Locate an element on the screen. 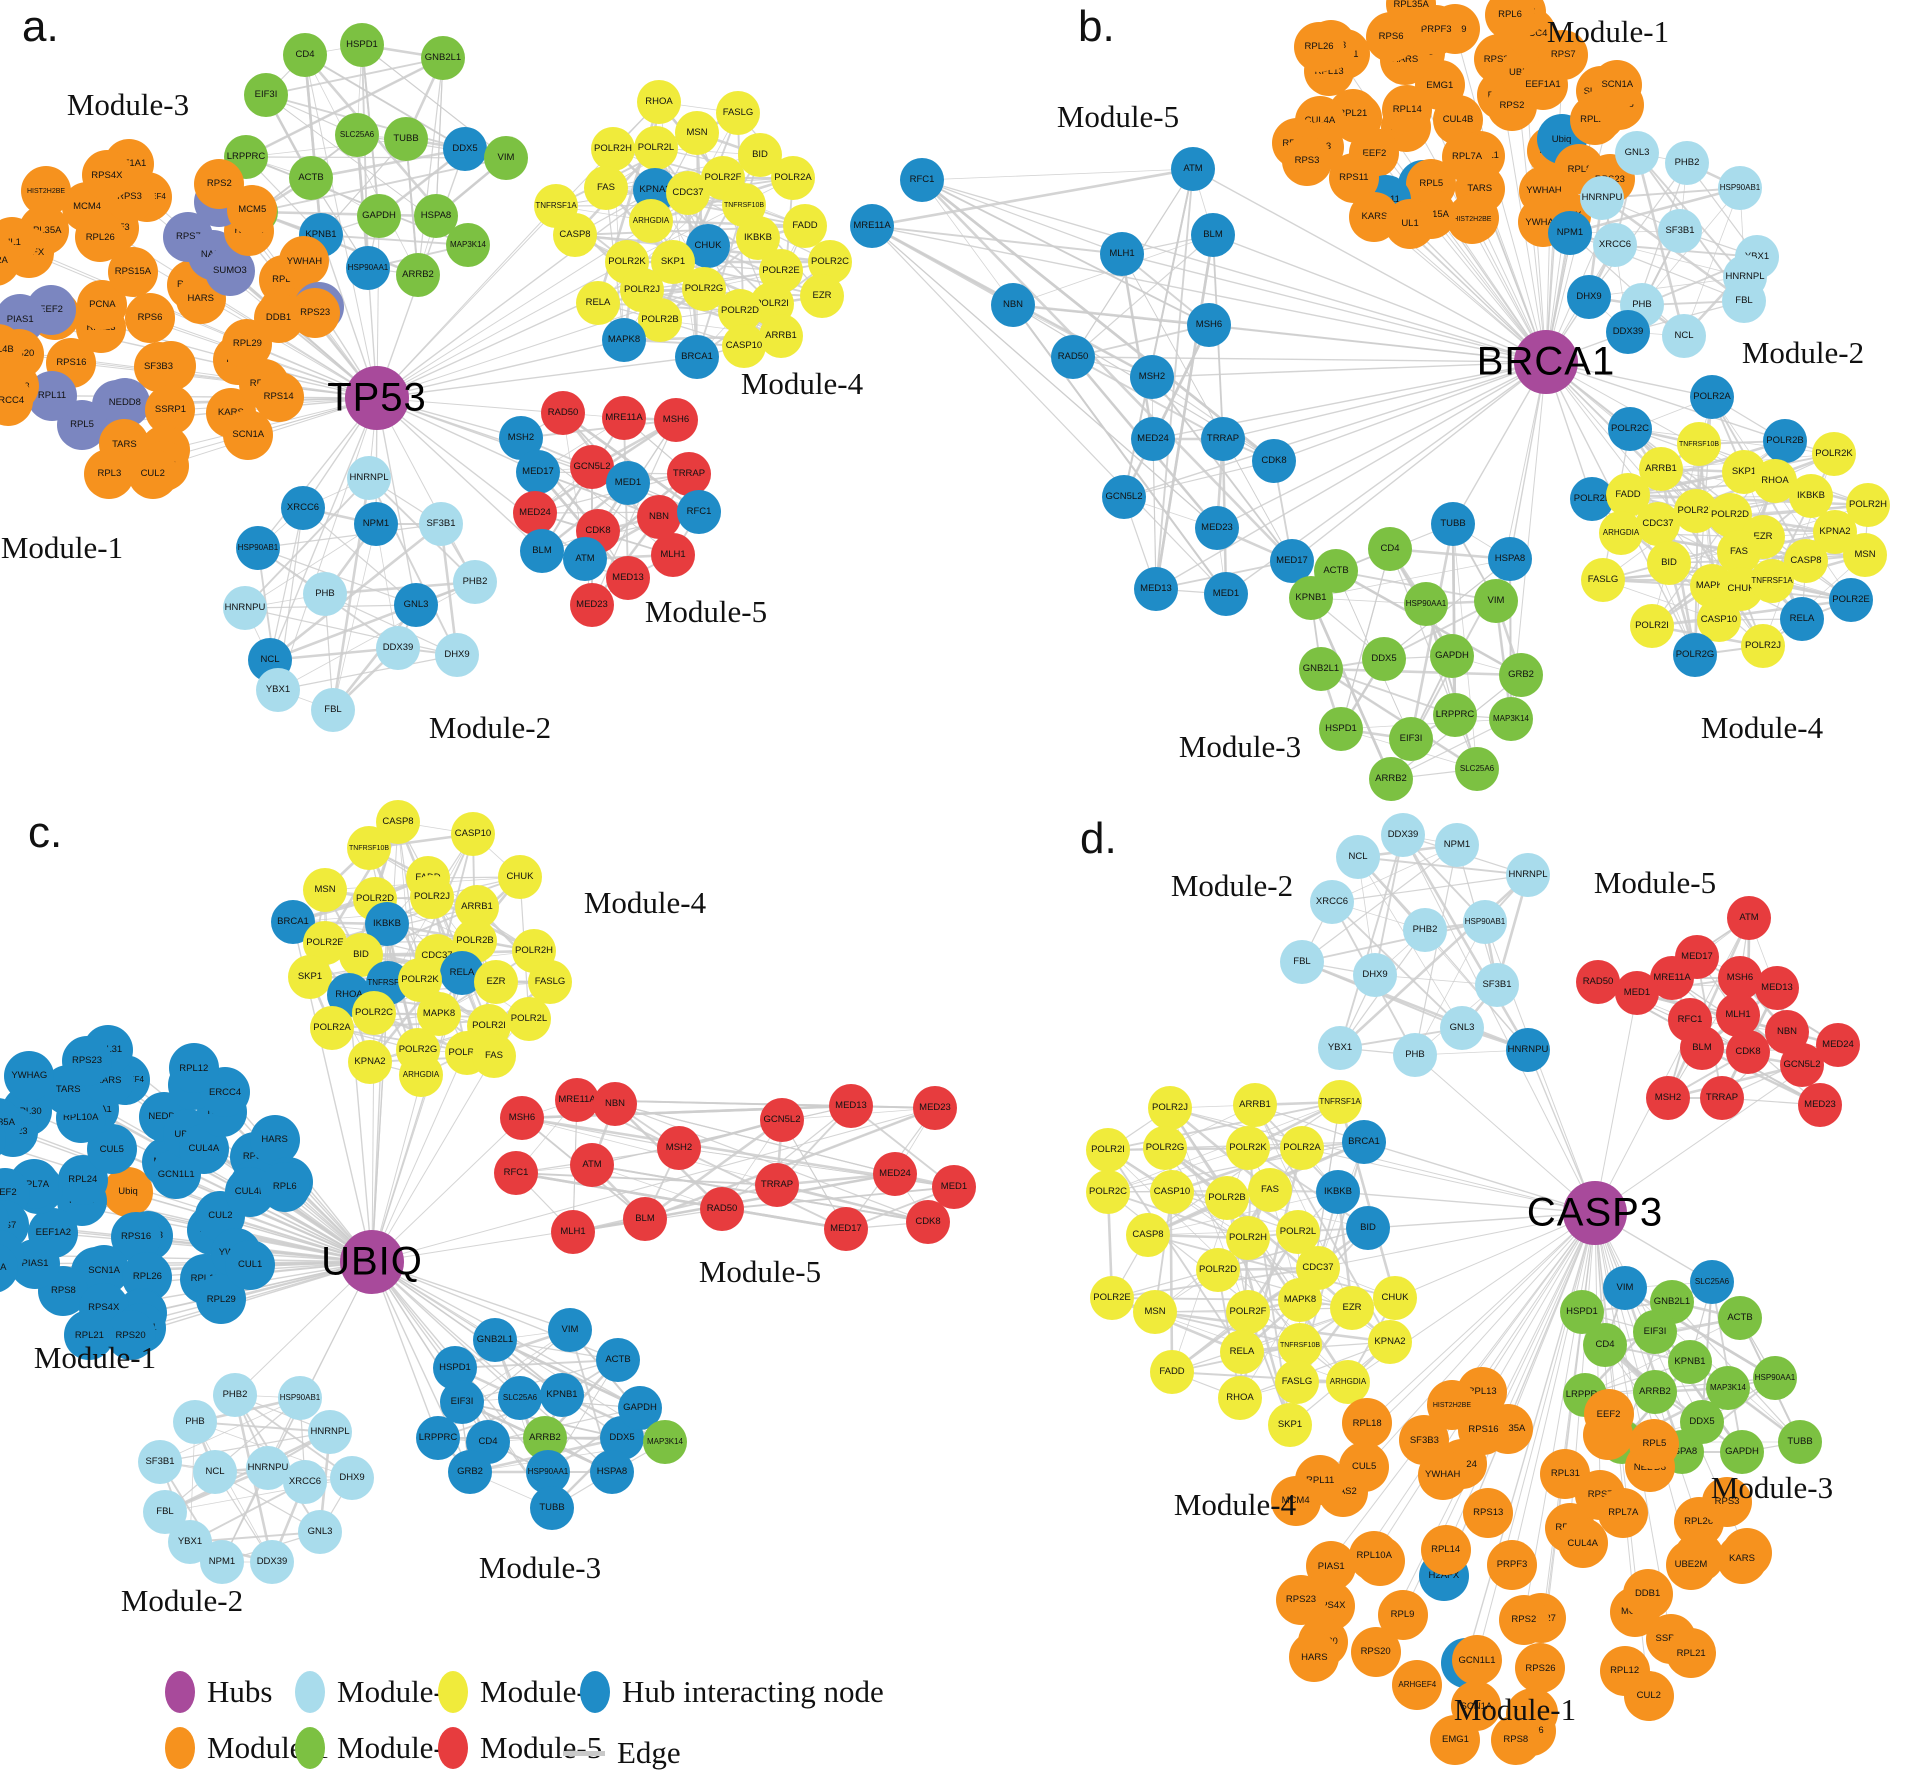 Image resolution: width=1923 pixels, height=1775 pixels. node-map3k14: MAP3K14 is located at coordinates (665, 1442).